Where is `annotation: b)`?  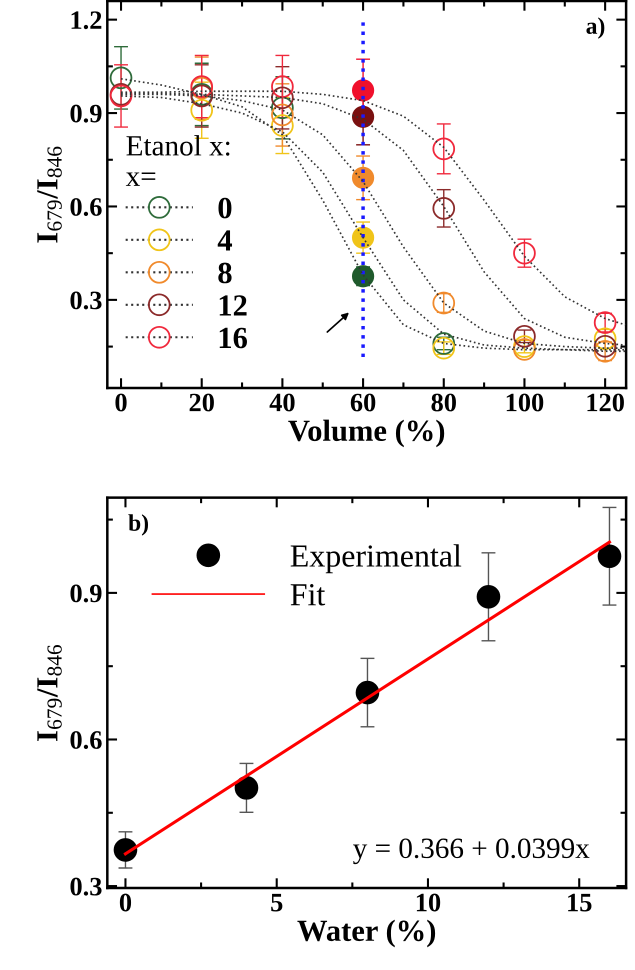 annotation: b) is located at coordinates (138, 525).